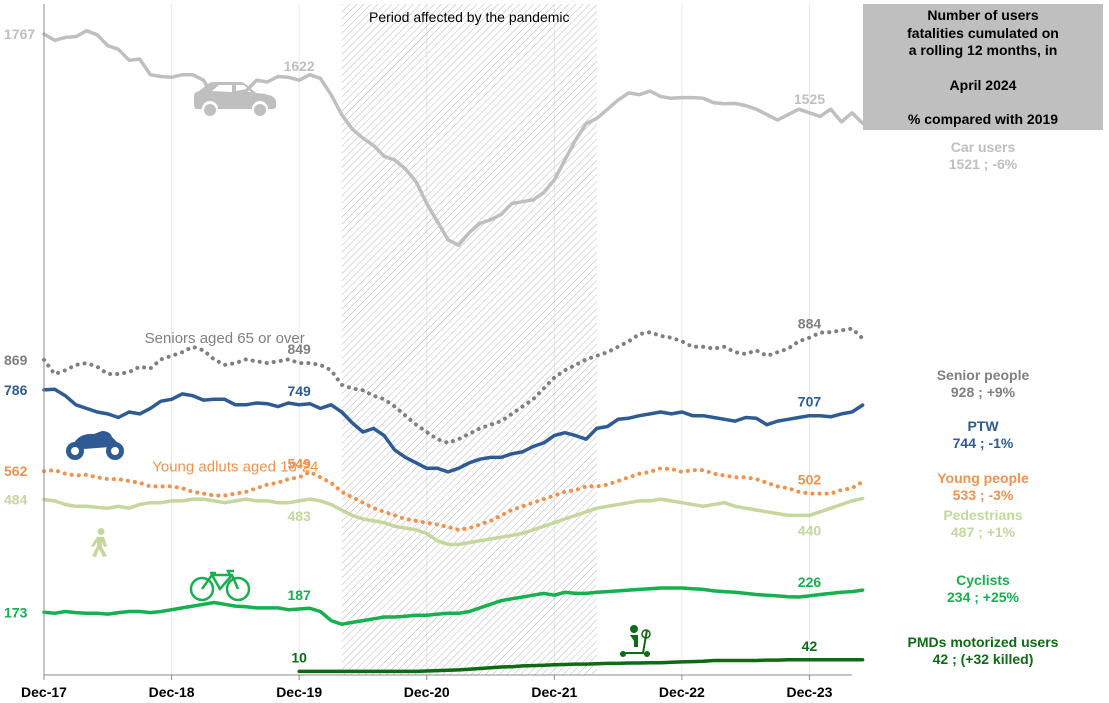 This screenshot has width=1109, height=703. What do you see at coordinates (299, 349) in the screenshot?
I see `data-label-senior: 849` at bounding box center [299, 349].